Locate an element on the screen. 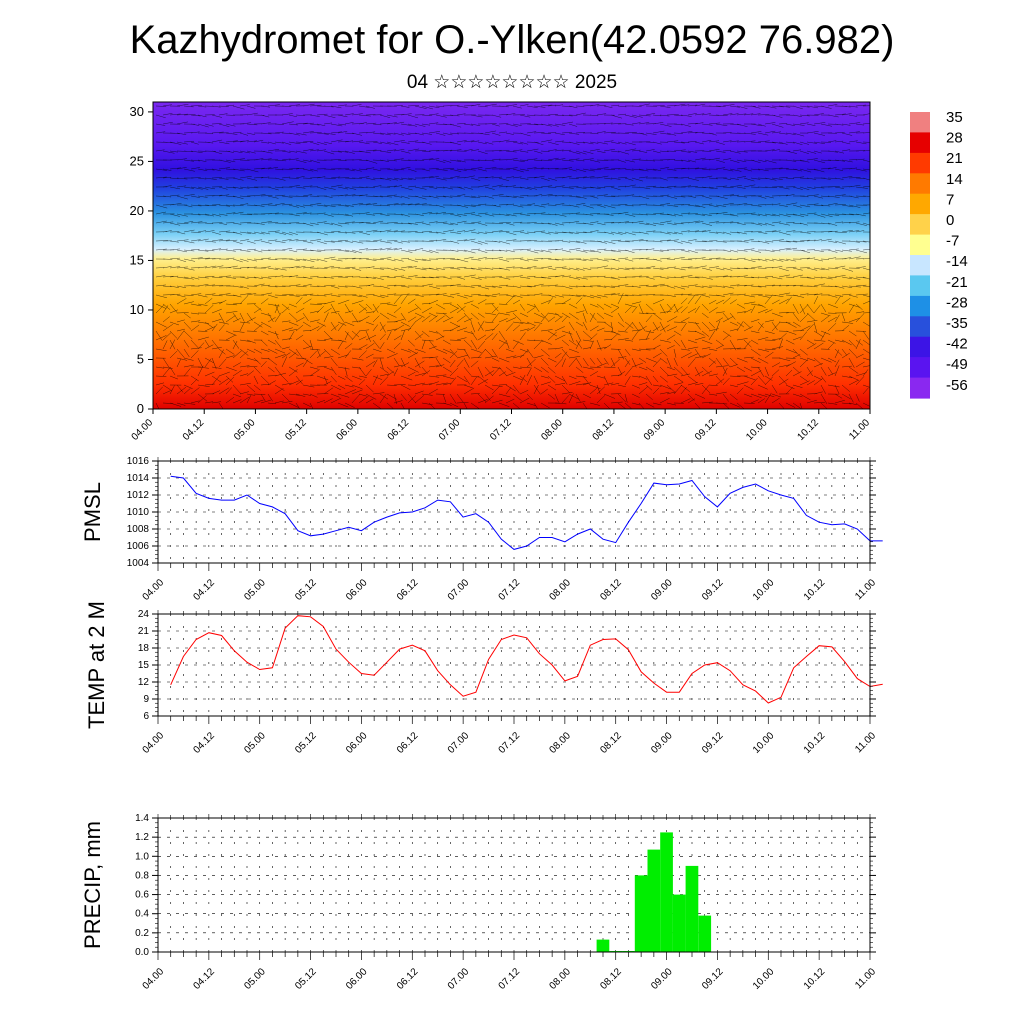 The width and height of the screenshot is (1024, 1024). page-subtitle: 04 ☆☆☆☆☆☆☆☆ 2025 is located at coordinates (512, 82).